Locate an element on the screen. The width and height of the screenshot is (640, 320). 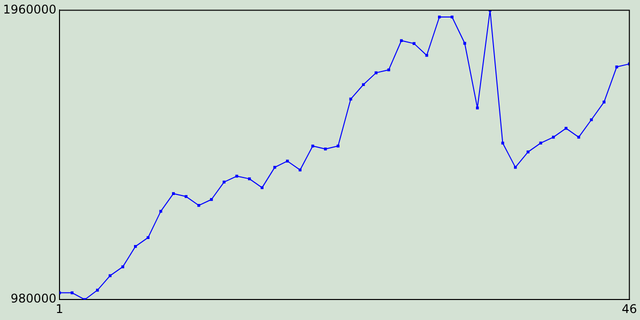
x-tick-label: 46 is located at coordinates (630, 309).